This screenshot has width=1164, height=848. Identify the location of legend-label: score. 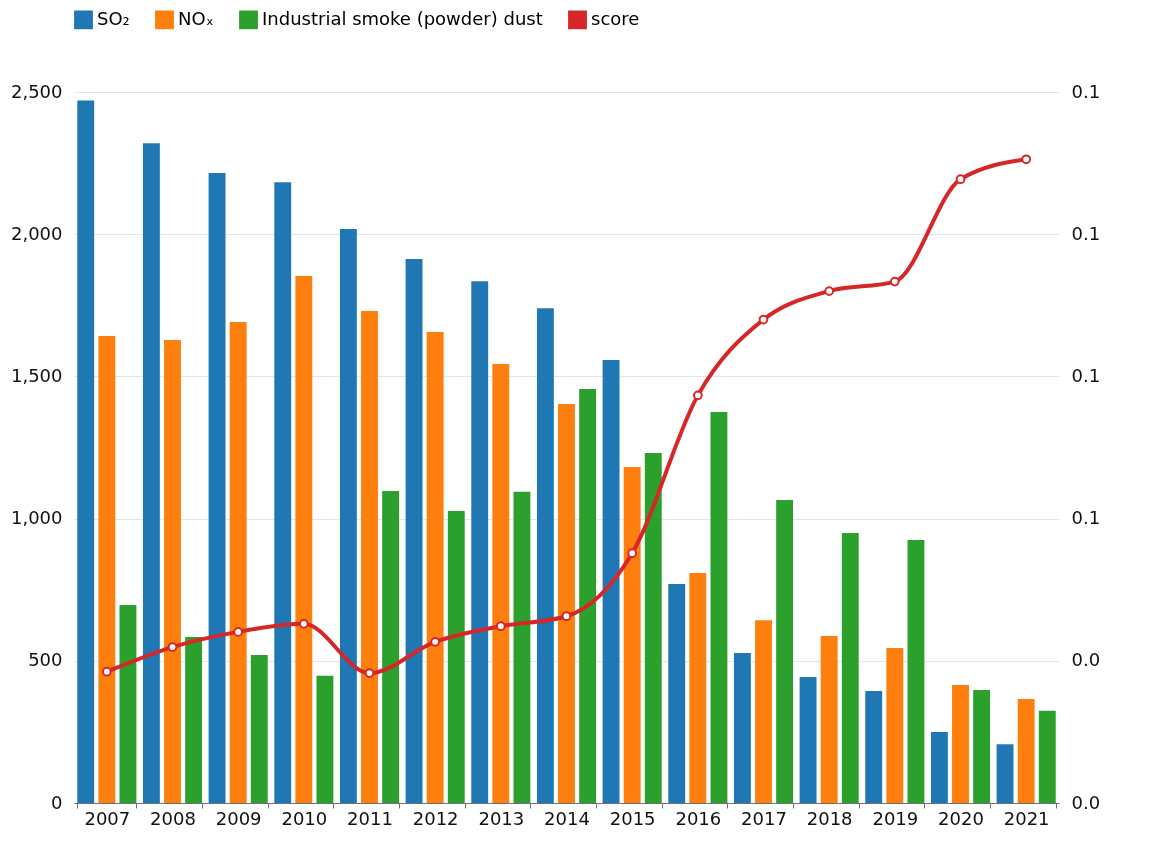
(615, 18).